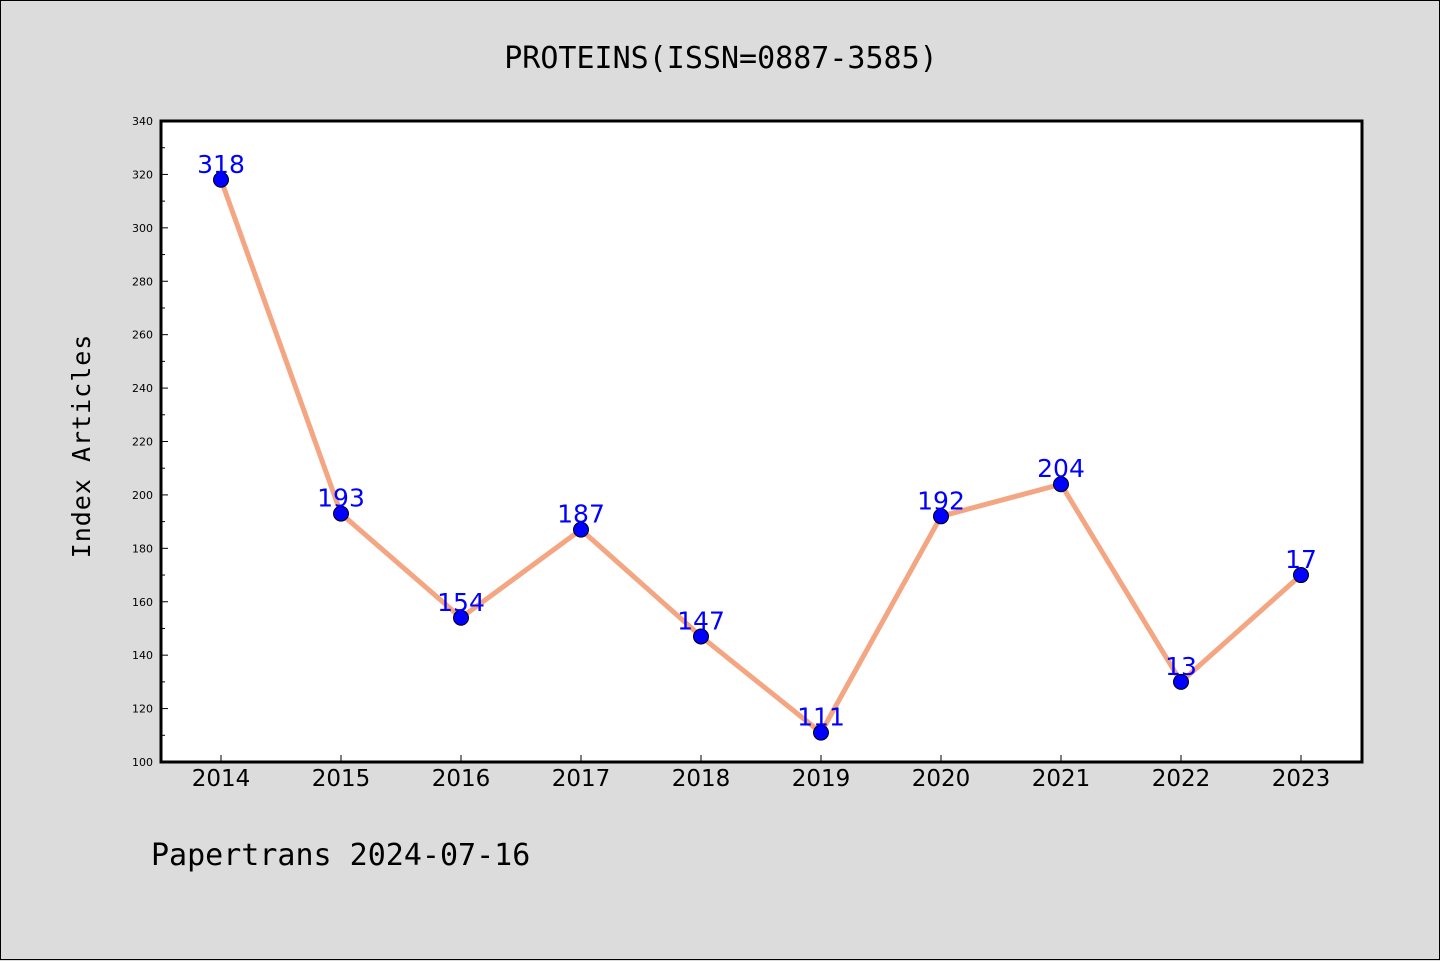 The image size is (1440, 961). Describe the element at coordinates (142, 548) in the screenshot. I see `y-tick-label: 180` at that location.